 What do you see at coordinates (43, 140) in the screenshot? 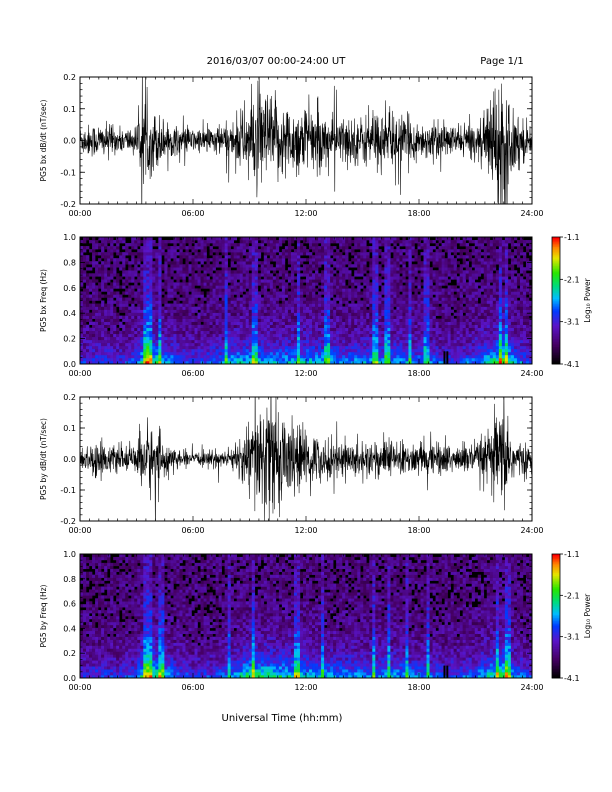
I see `y-axis-label: PG5 bx dB/dt (nT/sec)` at bounding box center [43, 140].